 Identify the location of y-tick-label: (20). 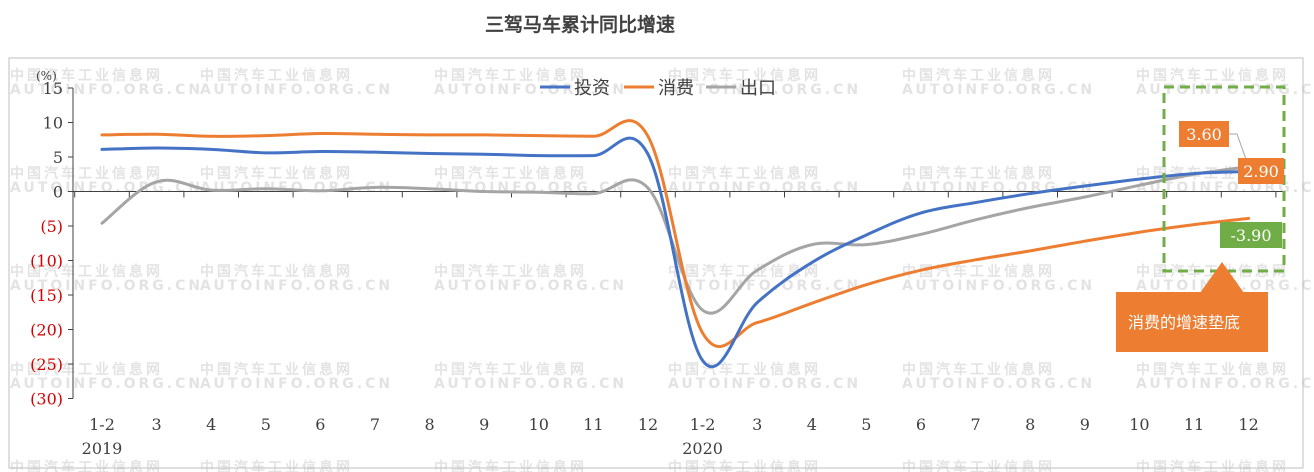
(46, 330).